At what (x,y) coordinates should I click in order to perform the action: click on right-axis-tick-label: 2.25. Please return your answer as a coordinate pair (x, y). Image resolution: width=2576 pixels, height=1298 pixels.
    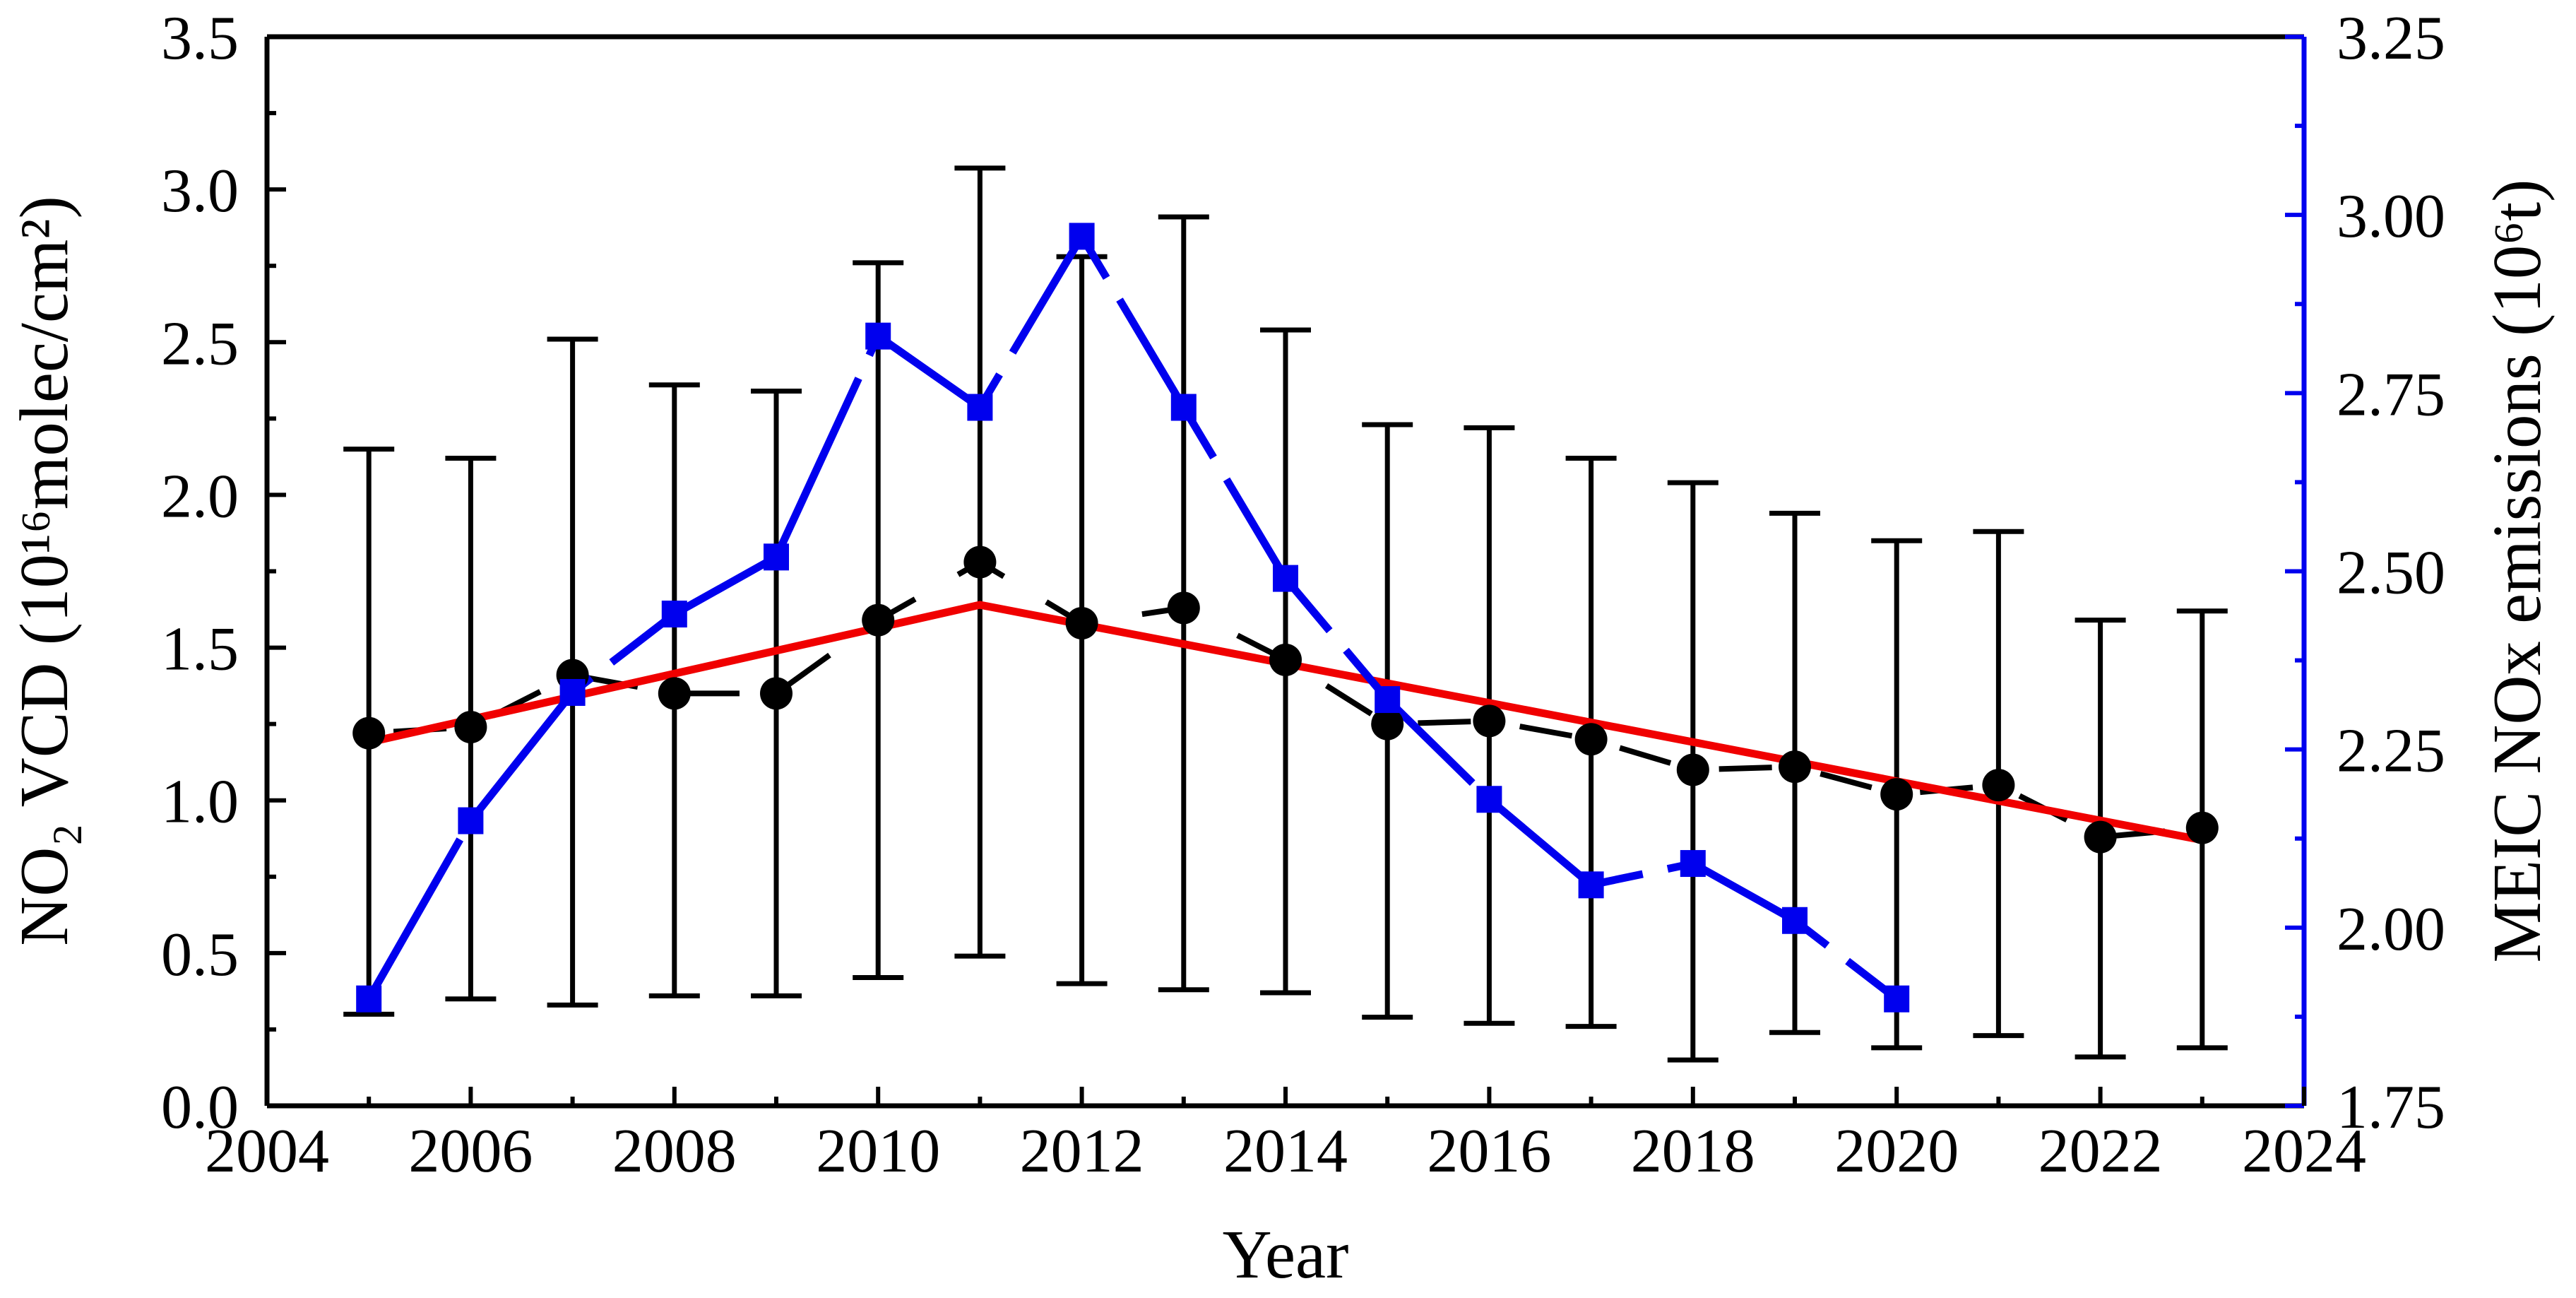
    Looking at the image, I should click on (2391, 751).